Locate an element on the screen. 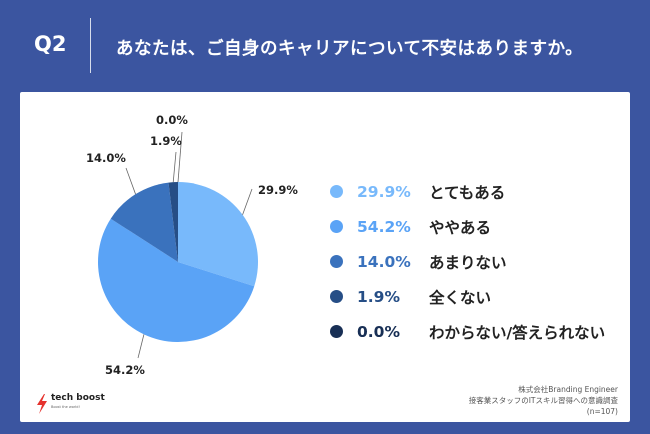  legend-item: 1.9% 全くない is located at coordinates (467, 296).